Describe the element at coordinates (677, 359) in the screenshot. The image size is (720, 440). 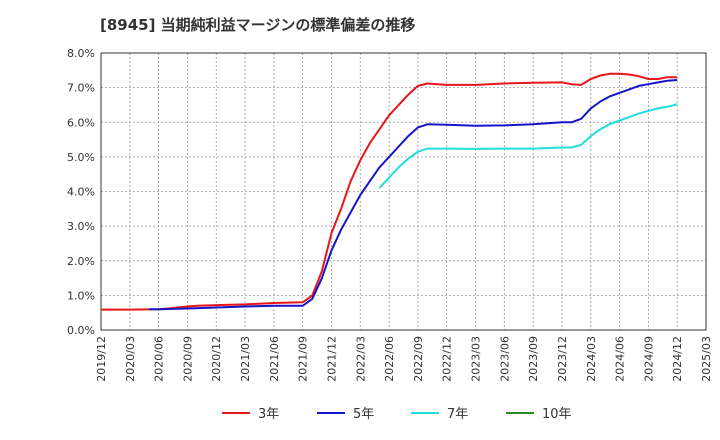
I see `x-tick-label: 2024/12` at that location.